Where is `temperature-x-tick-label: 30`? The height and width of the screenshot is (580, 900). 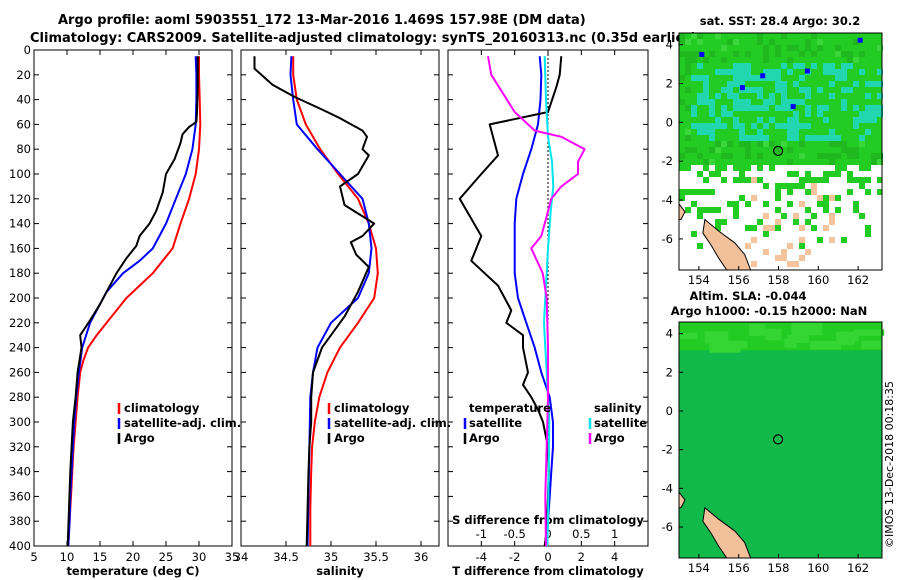 temperature-x-tick-label: 30 is located at coordinates (199, 557).